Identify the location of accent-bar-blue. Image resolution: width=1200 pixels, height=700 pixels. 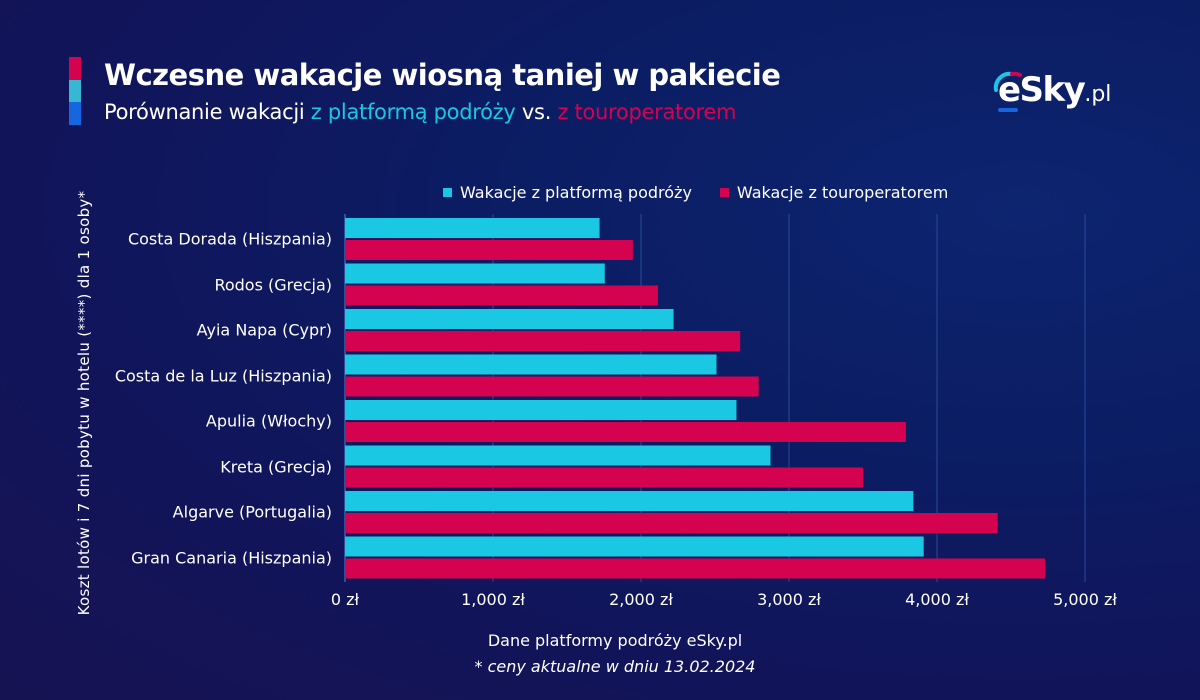
(75, 113).